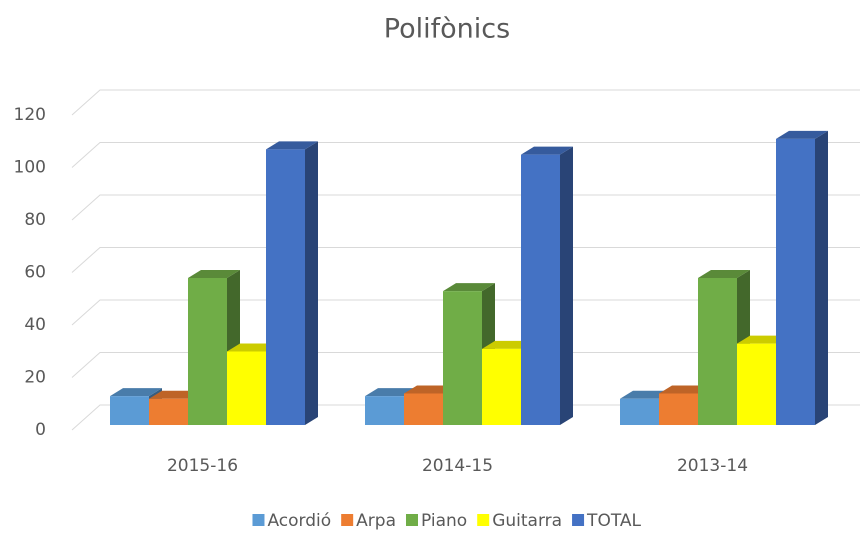  What do you see at coordinates (30, 115) in the screenshot?
I see `y-tick-label: 120` at bounding box center [30, 115].